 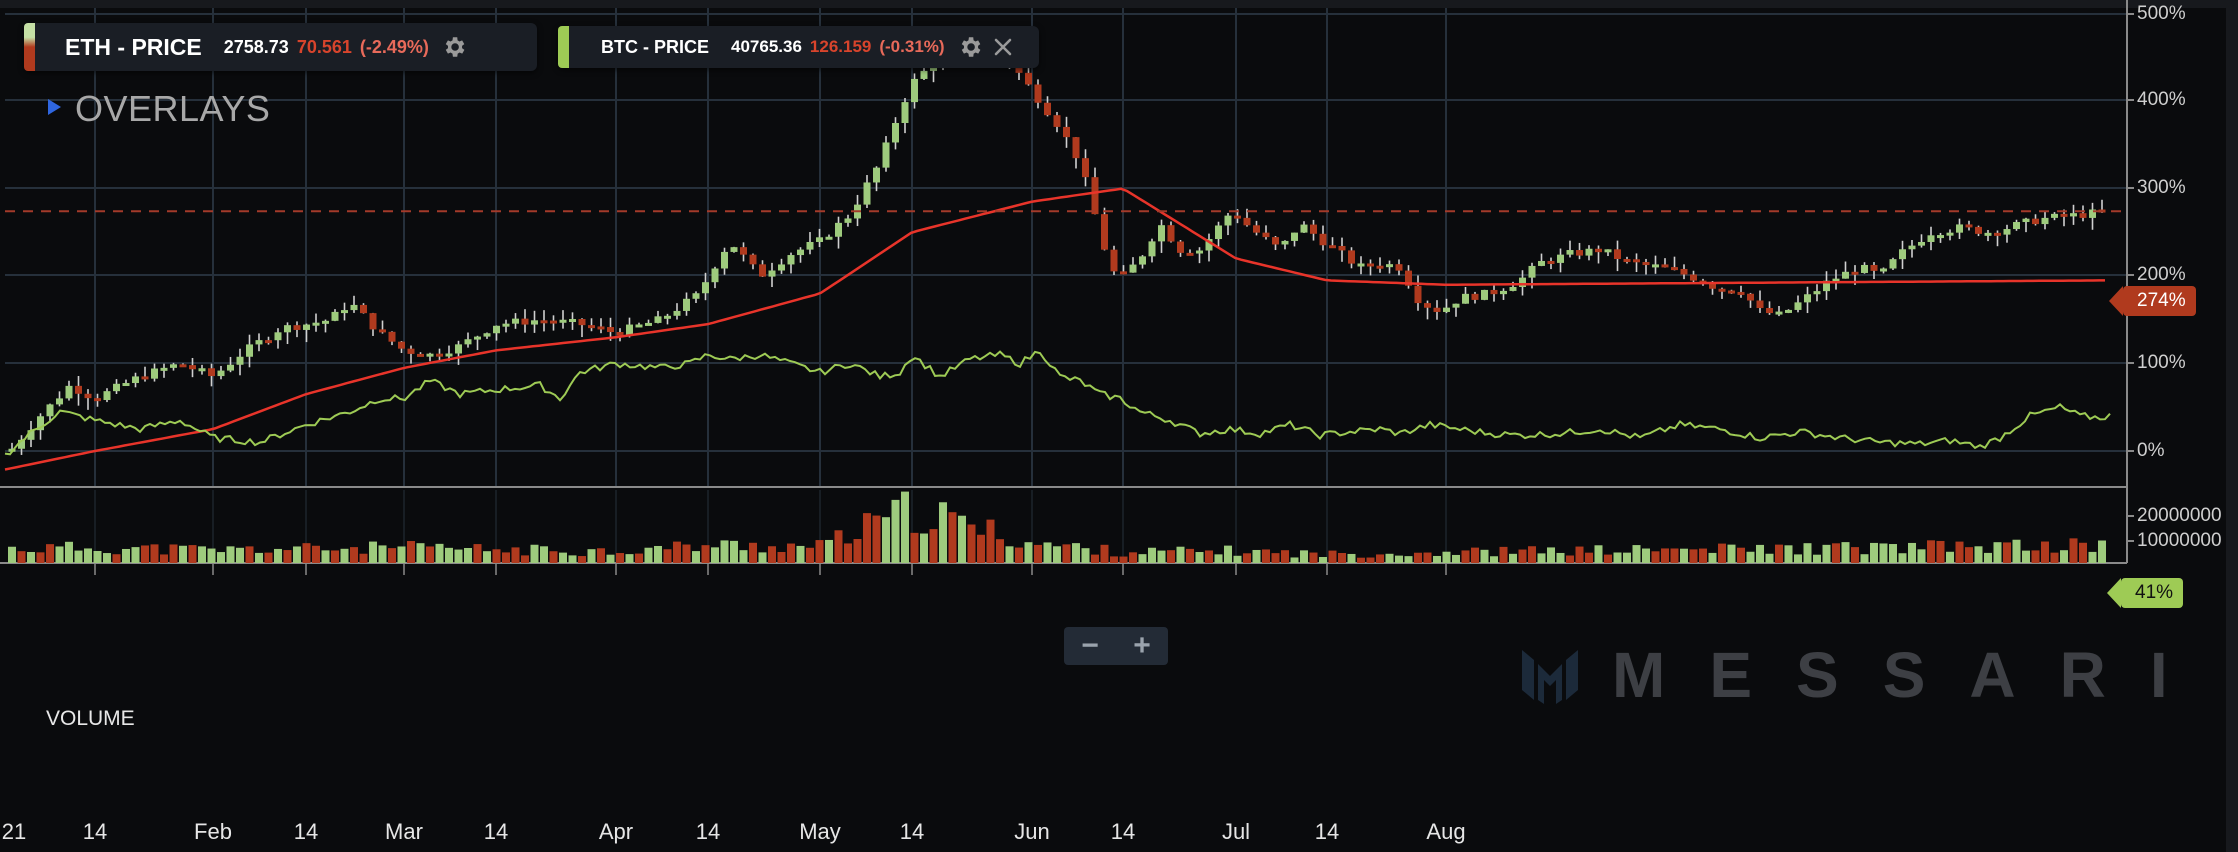 I want to click on btc-legend-change: 126.159, so click(x=840, y=46).